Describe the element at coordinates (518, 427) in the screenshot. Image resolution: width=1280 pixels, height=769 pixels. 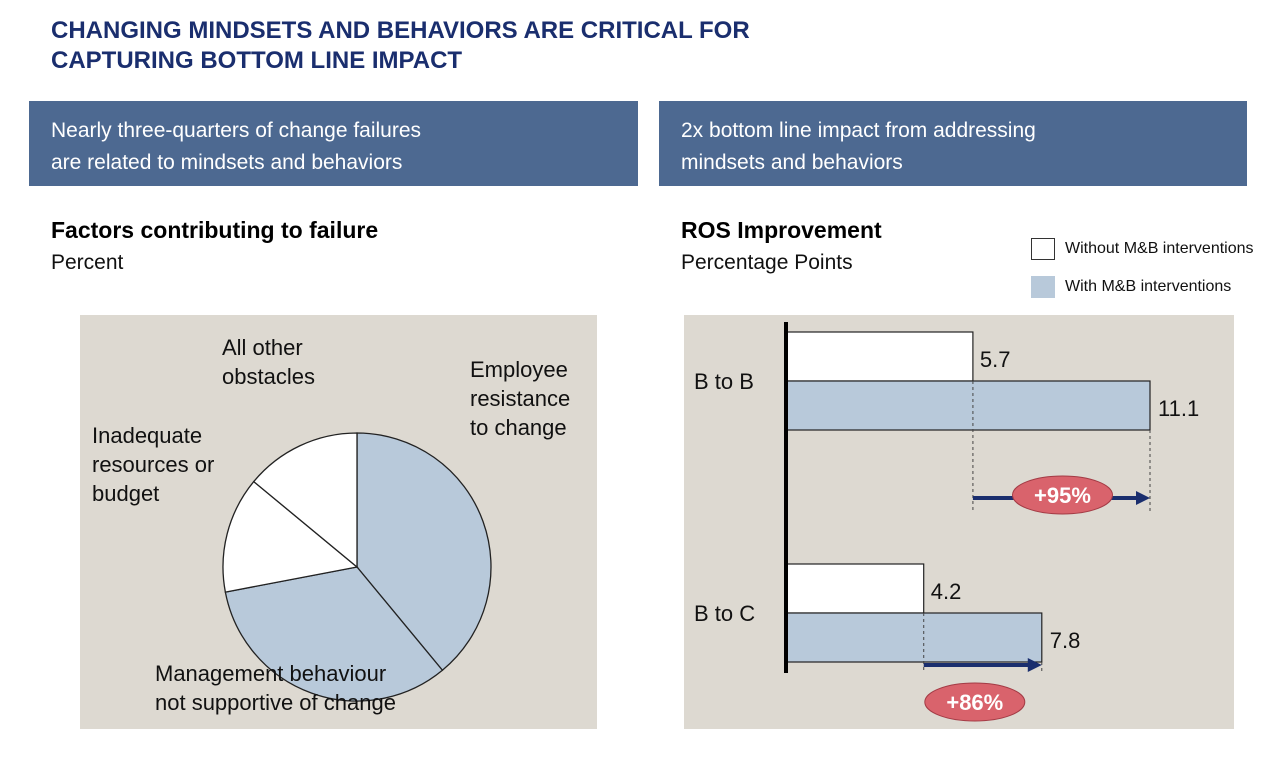
I see `pie-label-line: to change` at that location.